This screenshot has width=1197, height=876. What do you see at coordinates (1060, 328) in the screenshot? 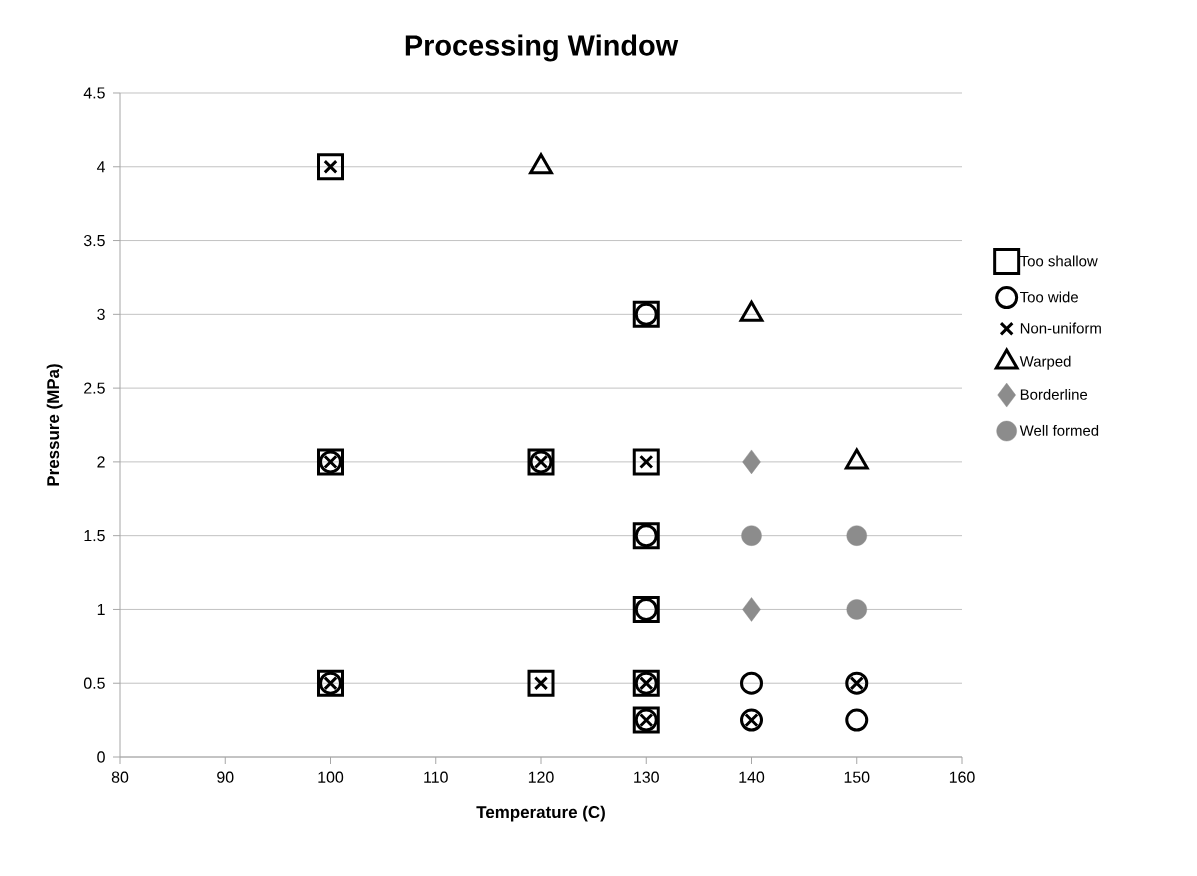
I see `legend-label: Non-uniform` at bounding box center [1060, 328].